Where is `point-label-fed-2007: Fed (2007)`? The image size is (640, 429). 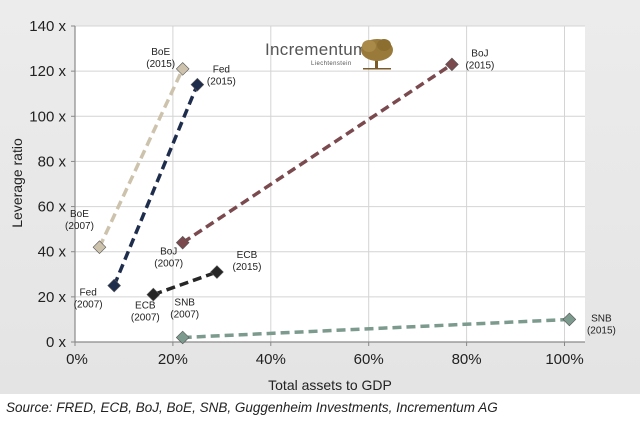
point-label-fed-2007: Fed (2007) is located at coordinates (88, 299).